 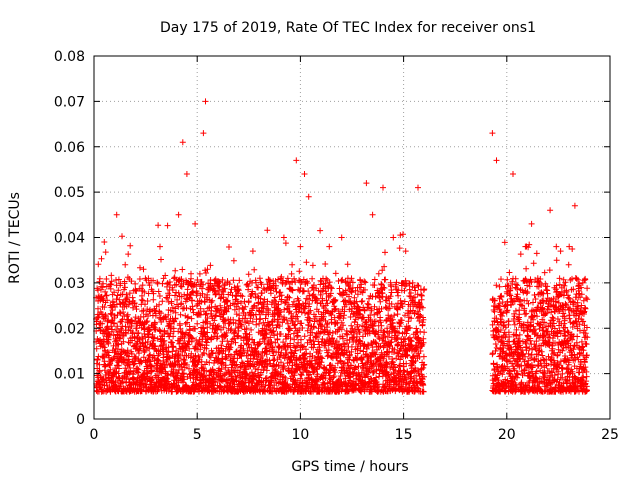 What do you see at coordinates (197, 435) in the screenshot?
I see `x-tick-label: 5` at bounding box center [197, 435].